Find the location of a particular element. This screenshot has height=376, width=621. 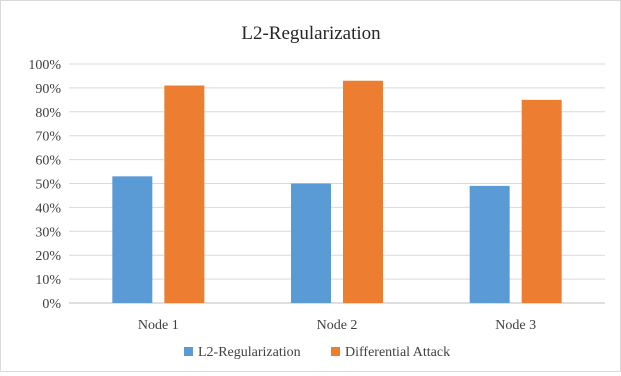

legend: L2-Regularization Differential Attack is located at coordinates (317, 352).